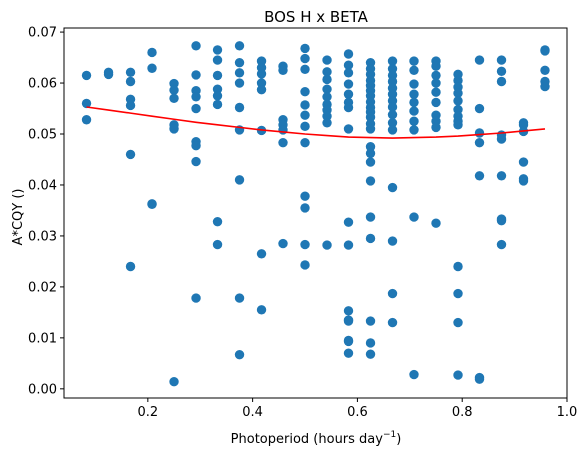 This screenshot has width=586, height=460. I want to click on y-tick-label: 0.04, so click(42, 185).